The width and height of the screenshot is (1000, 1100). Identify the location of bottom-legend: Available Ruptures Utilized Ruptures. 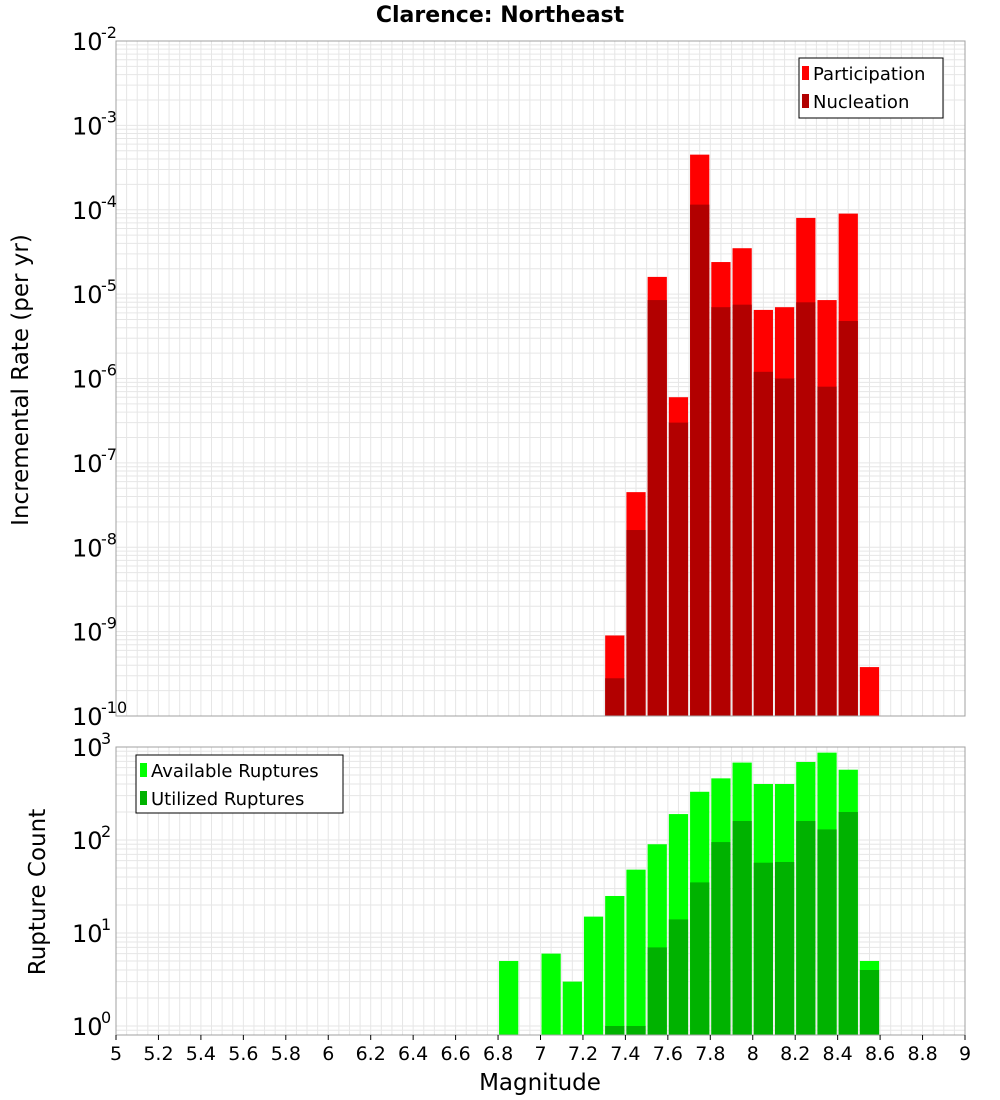
(239, 784).